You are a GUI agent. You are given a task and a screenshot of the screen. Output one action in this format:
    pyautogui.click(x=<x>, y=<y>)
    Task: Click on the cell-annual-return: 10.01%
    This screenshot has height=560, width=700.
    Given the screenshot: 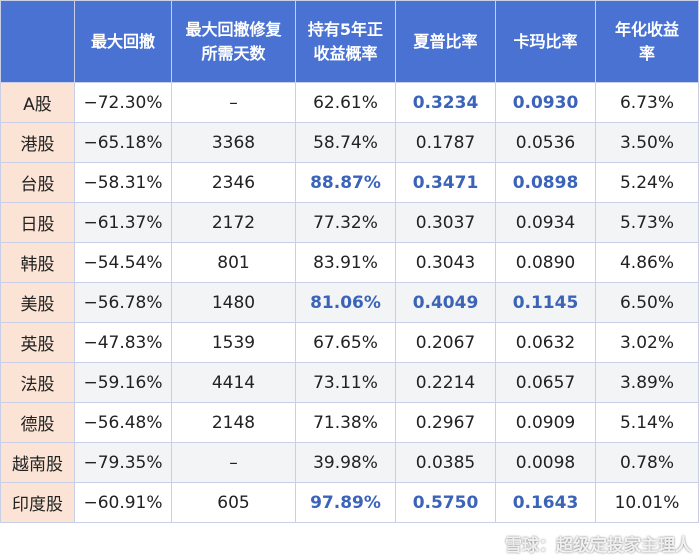 What is the action you would take?
    pyautogui.click(x=647, y=502)
    